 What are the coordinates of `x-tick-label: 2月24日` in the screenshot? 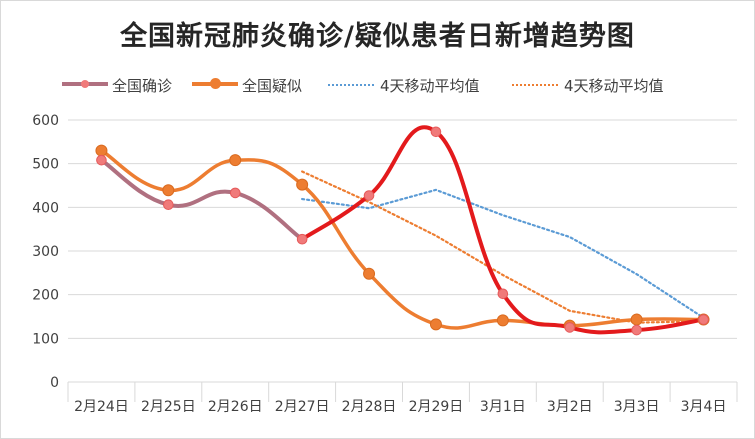 It's located at (101, 407).